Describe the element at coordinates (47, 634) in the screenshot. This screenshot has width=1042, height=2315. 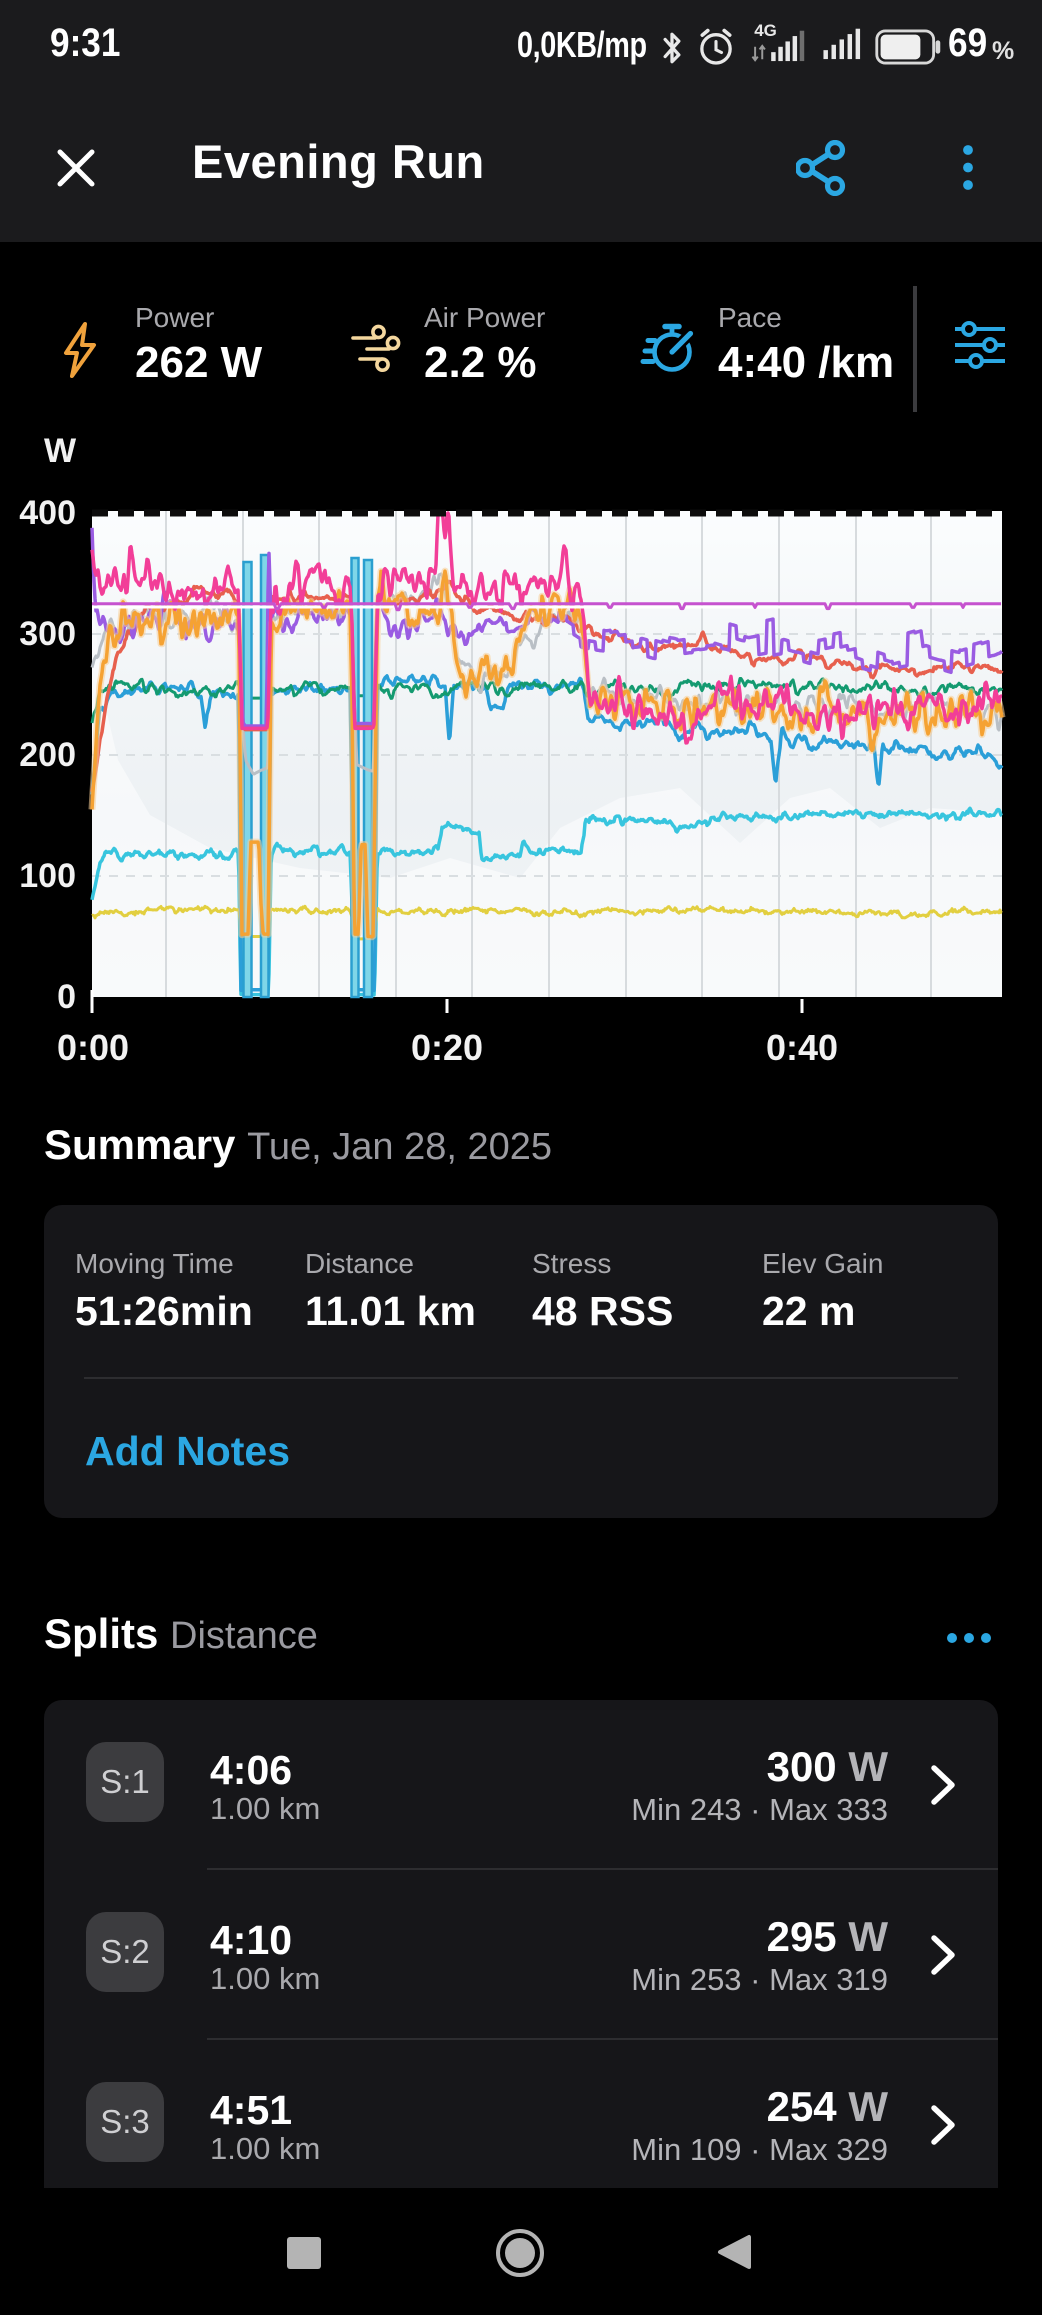
I see `svg-text: 300` at that location.